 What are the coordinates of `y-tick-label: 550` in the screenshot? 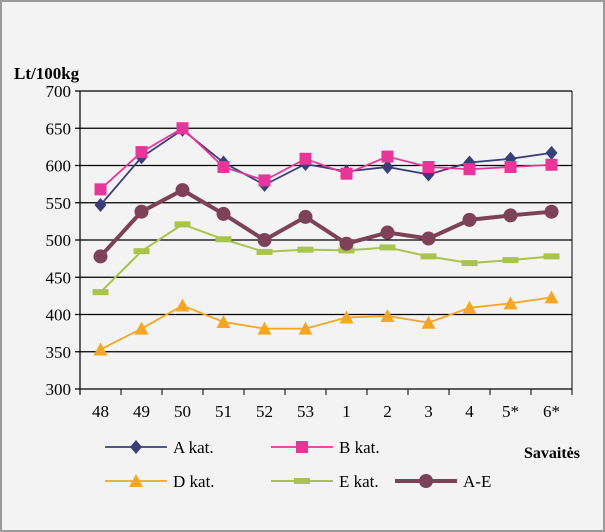 It's located at (59, 203).